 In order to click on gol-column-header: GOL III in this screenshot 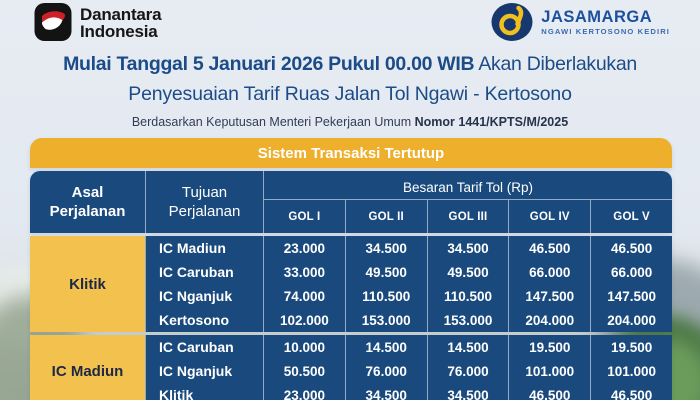, I will do `click(467, 216)`.